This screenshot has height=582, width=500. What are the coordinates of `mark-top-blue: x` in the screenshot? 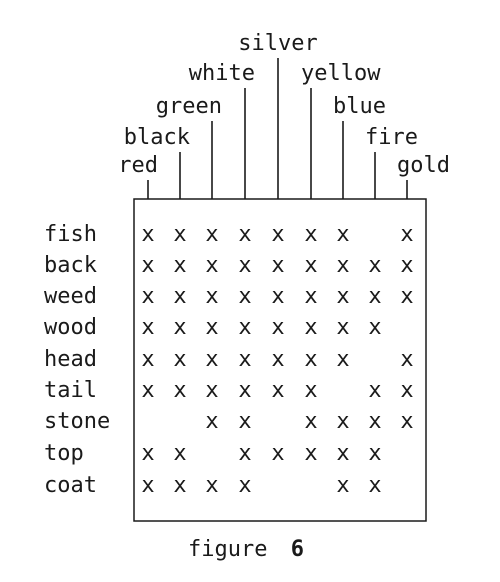 It's located at (342, 453).